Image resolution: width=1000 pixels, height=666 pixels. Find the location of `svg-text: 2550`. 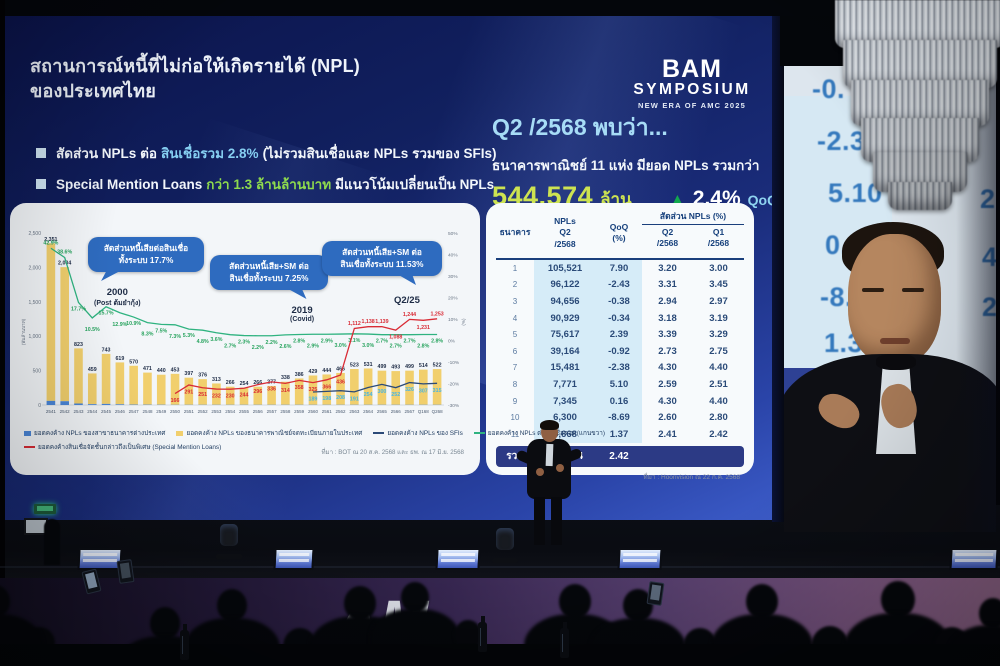

svg-text: 2550 is located at coordinates (175, 411).